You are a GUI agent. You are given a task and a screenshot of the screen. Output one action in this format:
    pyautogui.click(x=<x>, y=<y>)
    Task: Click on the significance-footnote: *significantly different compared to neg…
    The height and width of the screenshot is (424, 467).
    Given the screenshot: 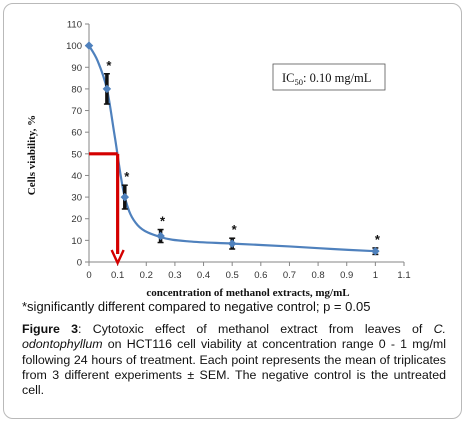 What is the action you would take?
    pyautogui.click(x=196, y=306)
    